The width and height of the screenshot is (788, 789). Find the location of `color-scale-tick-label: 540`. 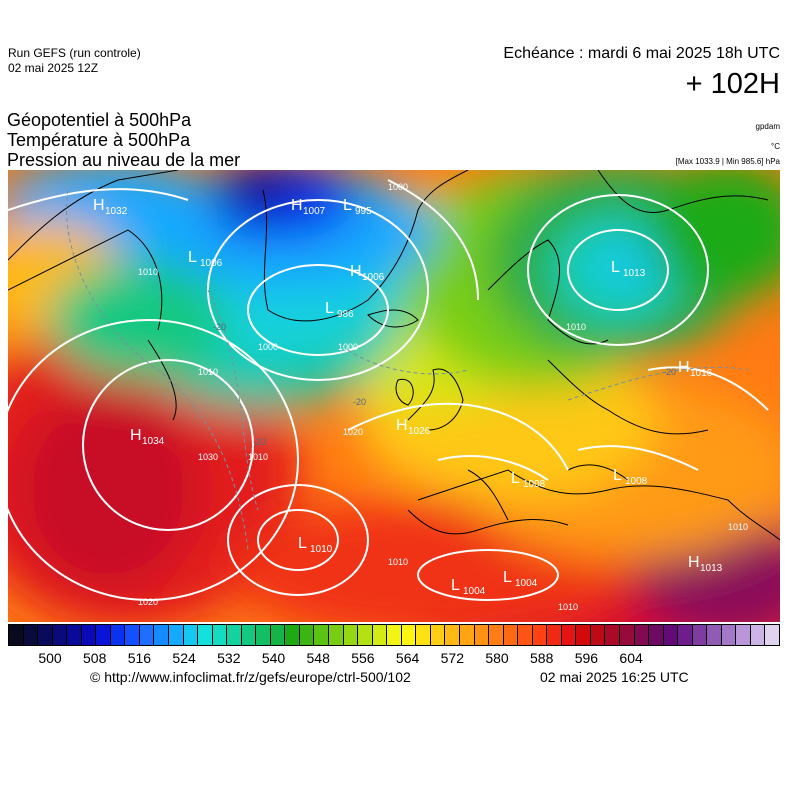

color-scale-tick-label: 540 is located at coordinates (273, 658).